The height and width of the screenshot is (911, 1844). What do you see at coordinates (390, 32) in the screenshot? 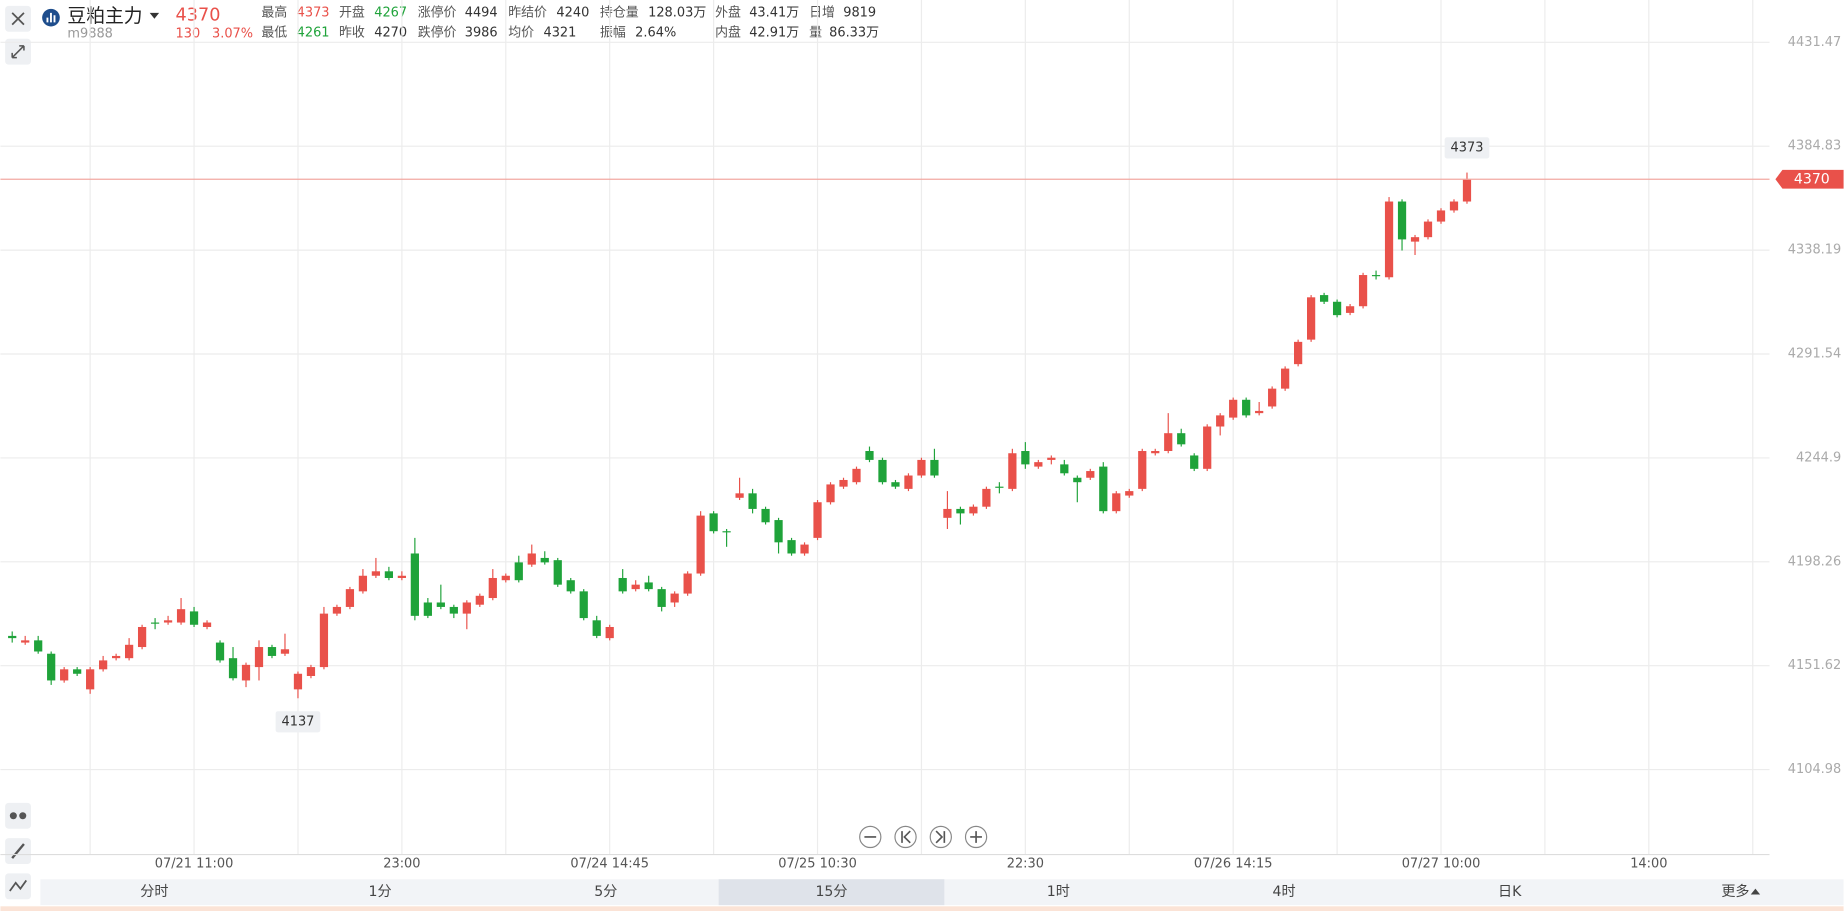
I see `stat-value: 4270` at bounding box center [390, 32].